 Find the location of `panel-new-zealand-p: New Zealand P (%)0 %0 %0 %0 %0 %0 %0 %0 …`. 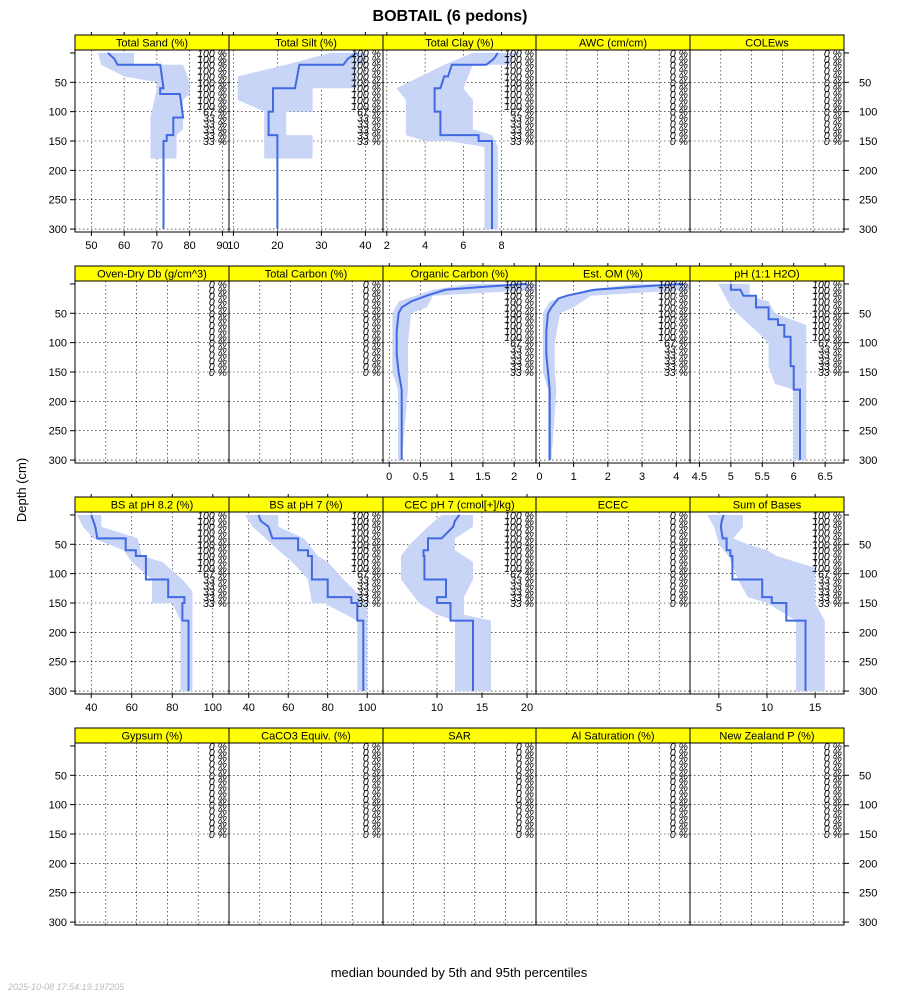

panel-new-zealand-p: New Zealand P (%)0 %0 %0 %0 %0 %0 %0 %0 … is located at coordinates (767, 826).